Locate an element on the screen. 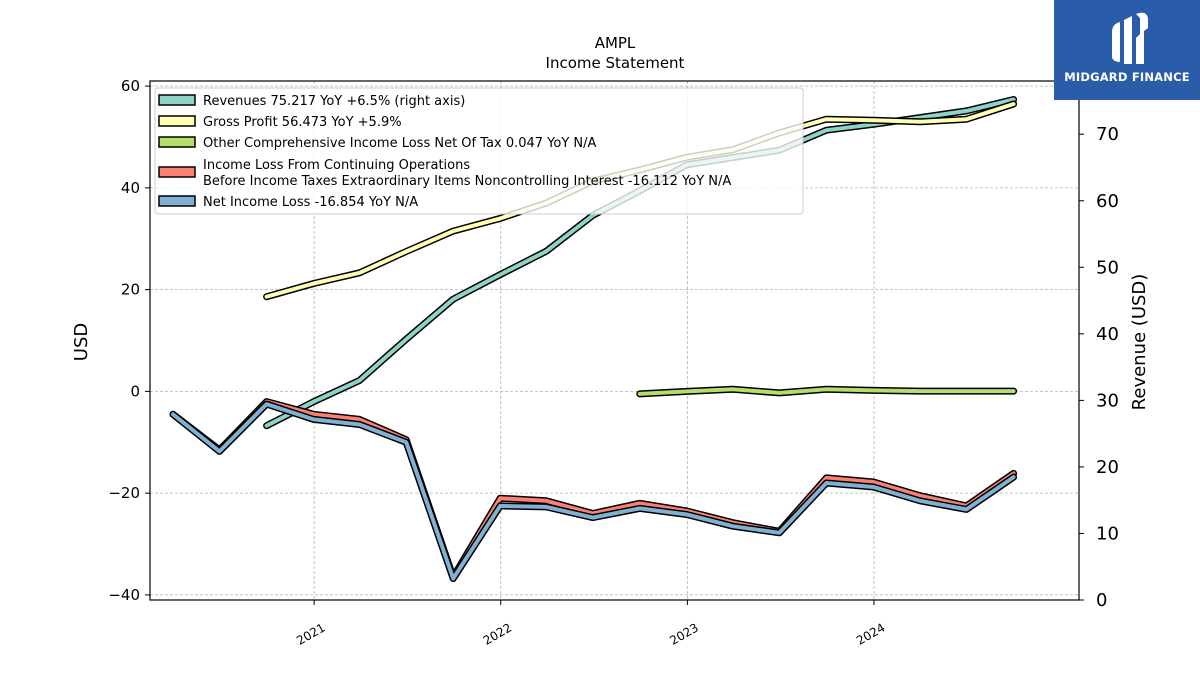 This screenshot has height=675, width=1200. y-tick-label-right: 0 is located at coordinates (1101, 600).